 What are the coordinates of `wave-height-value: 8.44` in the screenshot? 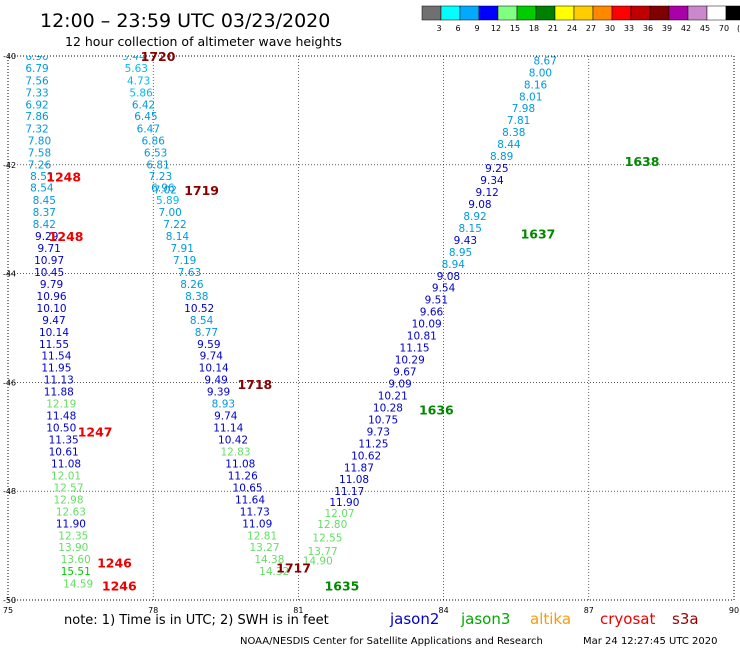 It's located at (509, 145).